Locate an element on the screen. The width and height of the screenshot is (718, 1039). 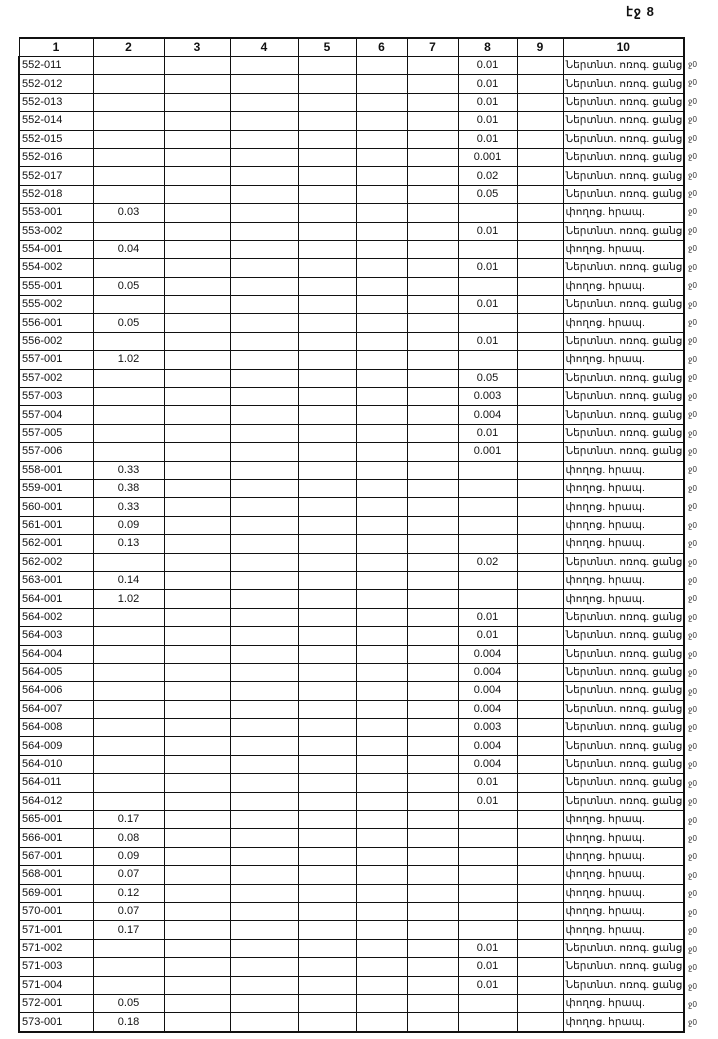
cell-col-1: 560-001 is located at coordinates (56, 507).